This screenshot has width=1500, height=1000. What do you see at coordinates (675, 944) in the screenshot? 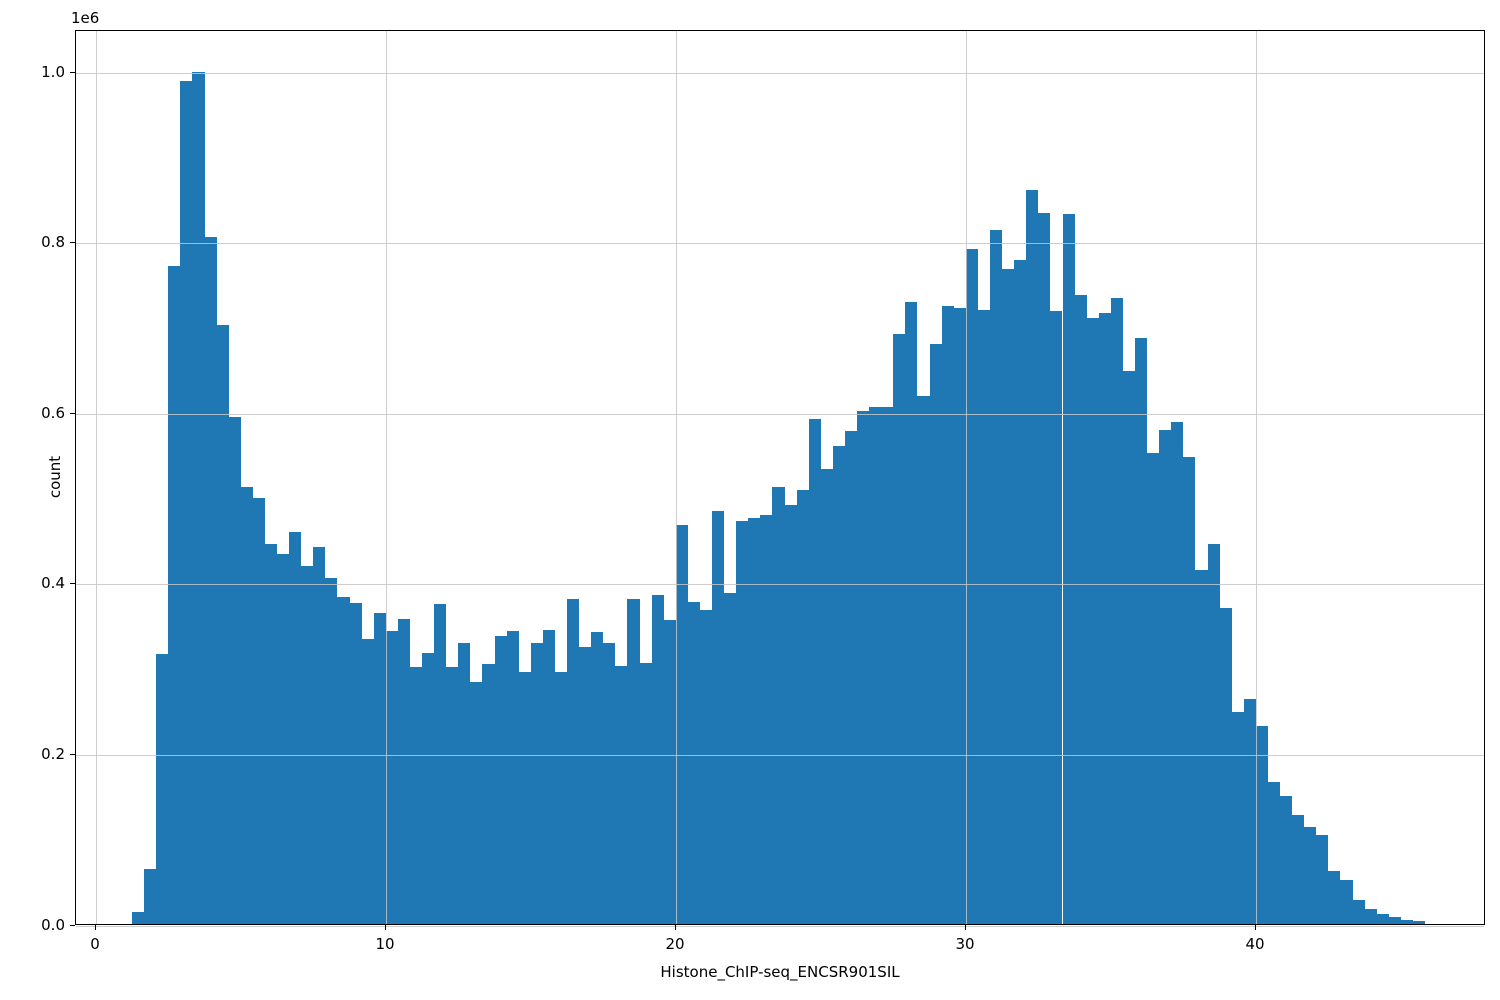
I see `x-tick-label: 20` at bounding box center [675, 944].